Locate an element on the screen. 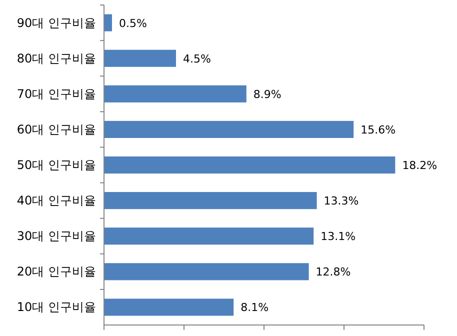 This screenshot has width=457, height=336. data-label: 0.5% is located at coordinates (133, 23).